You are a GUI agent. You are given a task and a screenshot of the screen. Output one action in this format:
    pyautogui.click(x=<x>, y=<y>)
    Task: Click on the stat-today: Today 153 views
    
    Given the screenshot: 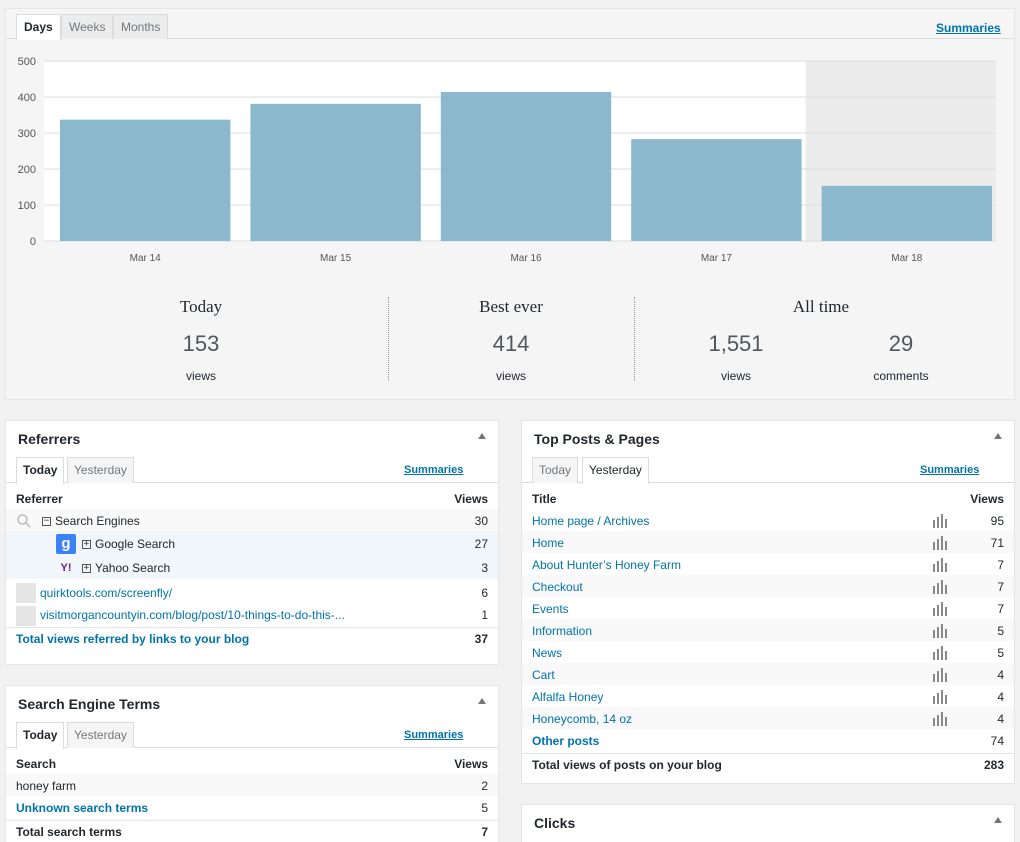 What is the action you would take?
    pyautogui.click(x=201, y=340)
    